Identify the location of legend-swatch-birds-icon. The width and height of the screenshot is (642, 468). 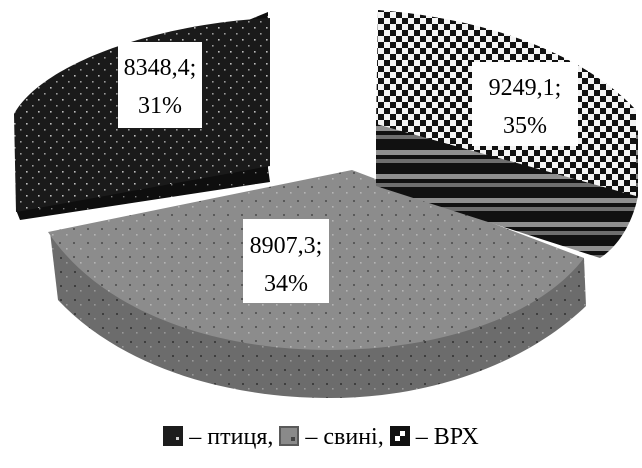
(173, 436).